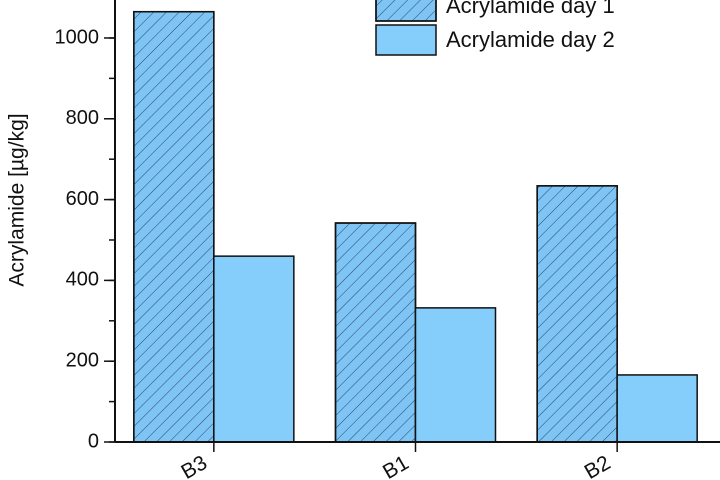 The height and width of the screenshot is (480, 720). Describe the element at coordinates (530, 39) in the screenshot. I see `legend-label: Acrylamide day 2` at that location.